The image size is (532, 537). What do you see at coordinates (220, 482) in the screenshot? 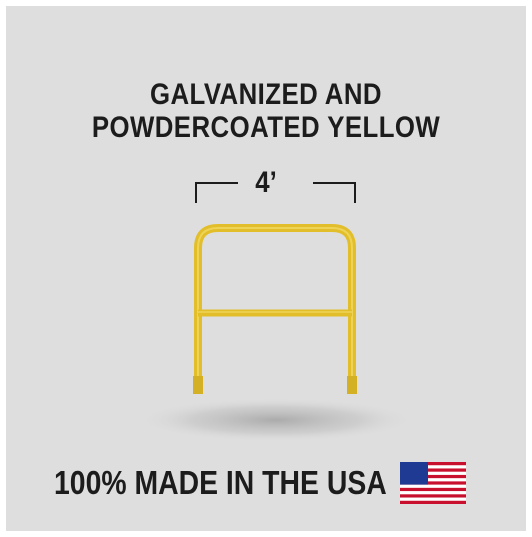
I see `made-in-usa-text: 100% MADE IN THE USA` at bounding box center [220, 482].